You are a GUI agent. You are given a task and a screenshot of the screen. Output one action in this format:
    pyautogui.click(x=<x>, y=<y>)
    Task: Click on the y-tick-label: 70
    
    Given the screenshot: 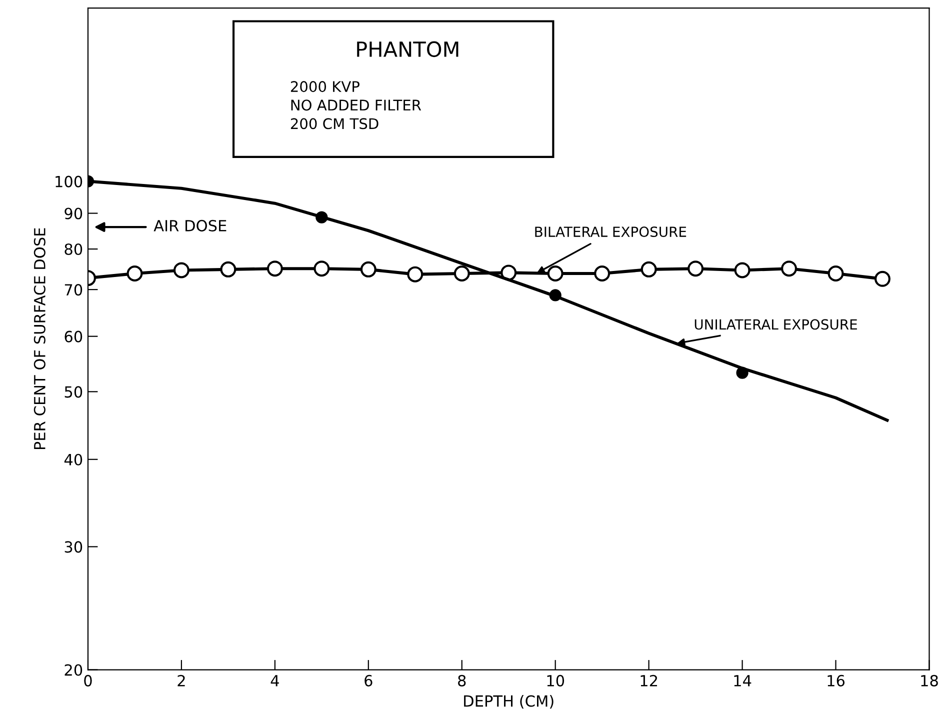 What is the action you would take?
    pyautogui.click(x=73, y=290)
    